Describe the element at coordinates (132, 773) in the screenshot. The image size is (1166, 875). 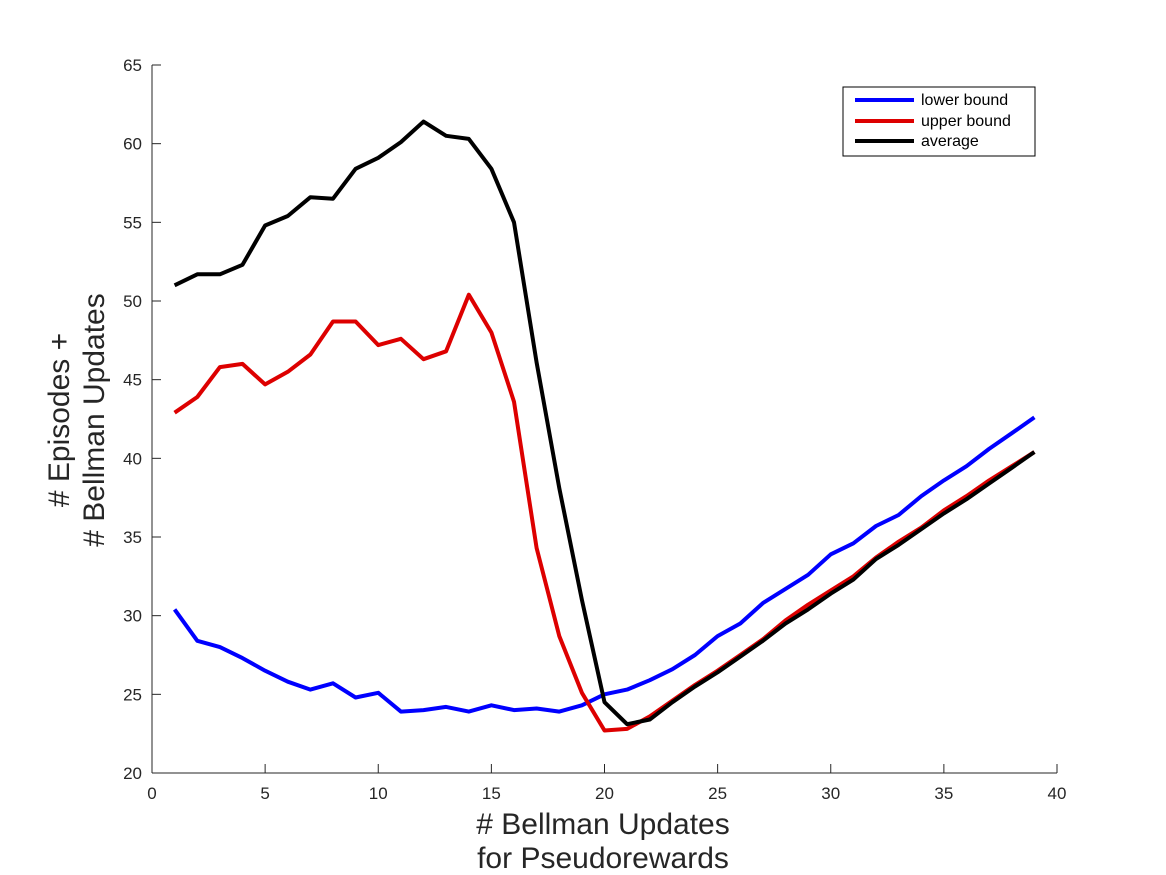
I see `y-tick-label: 20` at that location.